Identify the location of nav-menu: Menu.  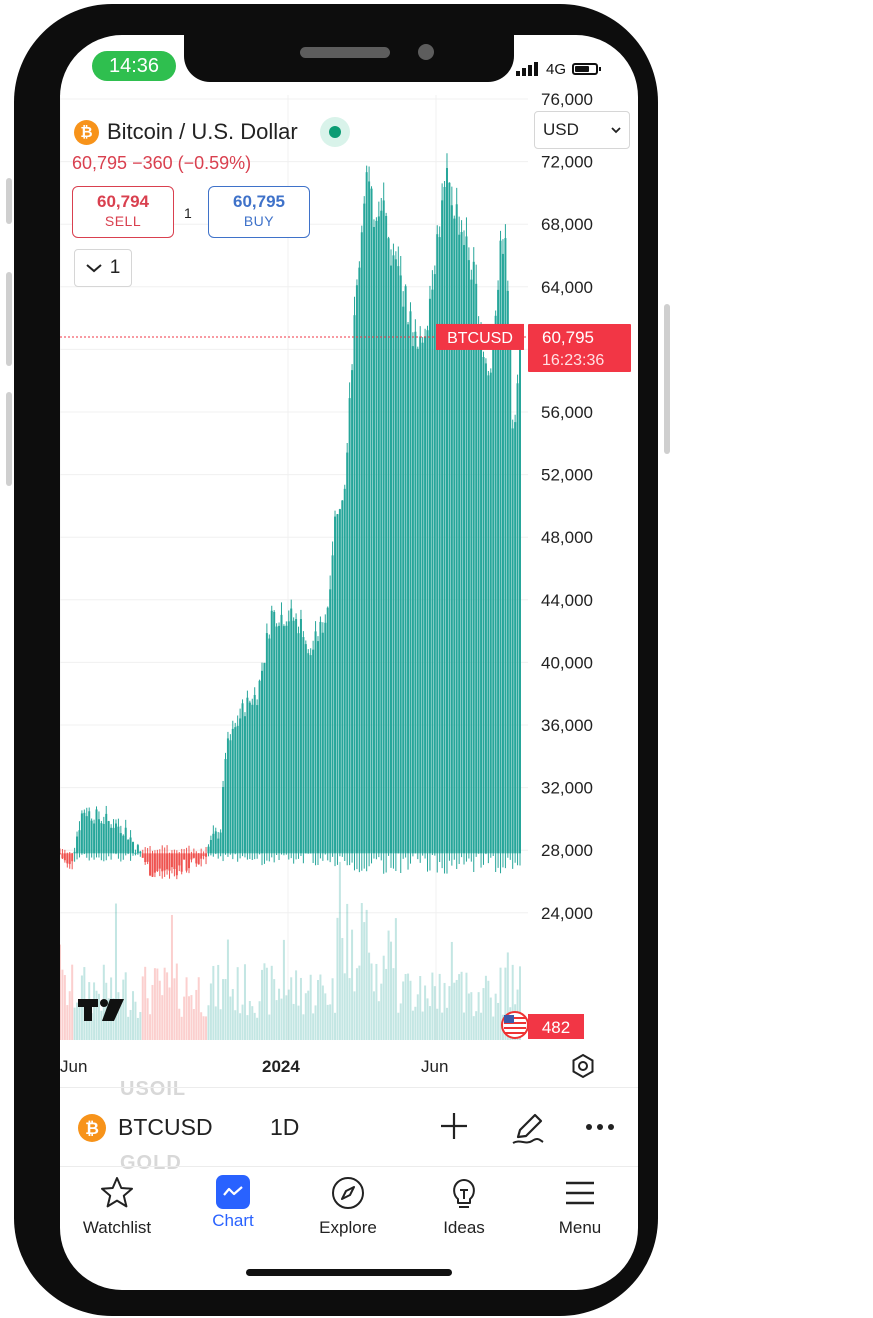
(580, 1206).